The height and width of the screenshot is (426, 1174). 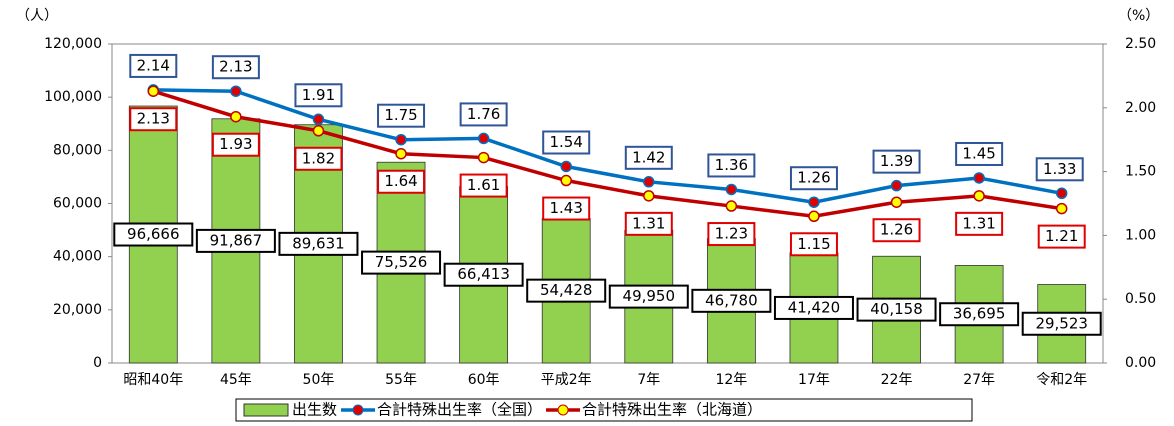 I want to click on x-tick-label: 令和2年, so click(x=1061, y=380).